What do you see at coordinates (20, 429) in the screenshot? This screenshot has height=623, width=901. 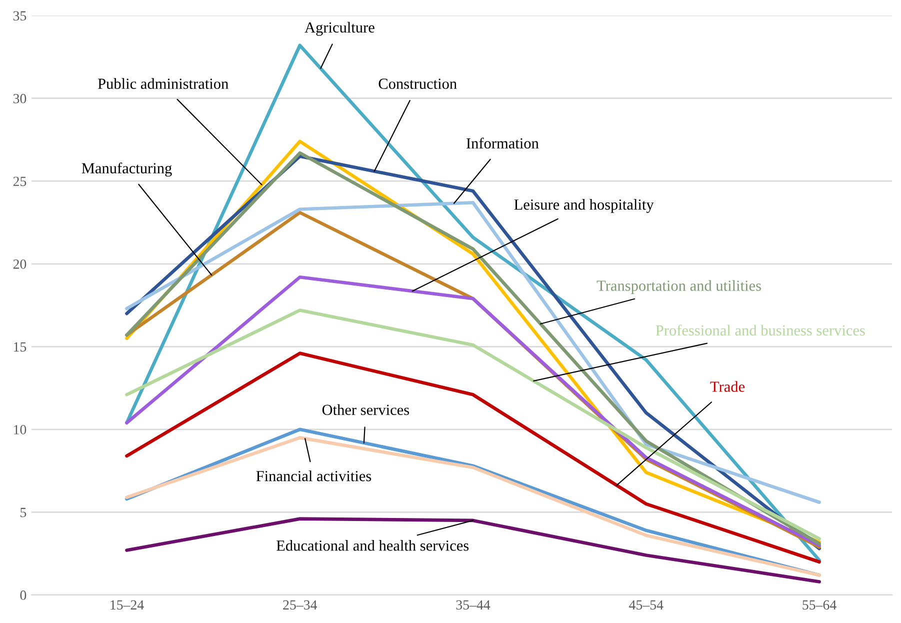 I see `y-tick-label: 10` at bounding box center [20, 429].